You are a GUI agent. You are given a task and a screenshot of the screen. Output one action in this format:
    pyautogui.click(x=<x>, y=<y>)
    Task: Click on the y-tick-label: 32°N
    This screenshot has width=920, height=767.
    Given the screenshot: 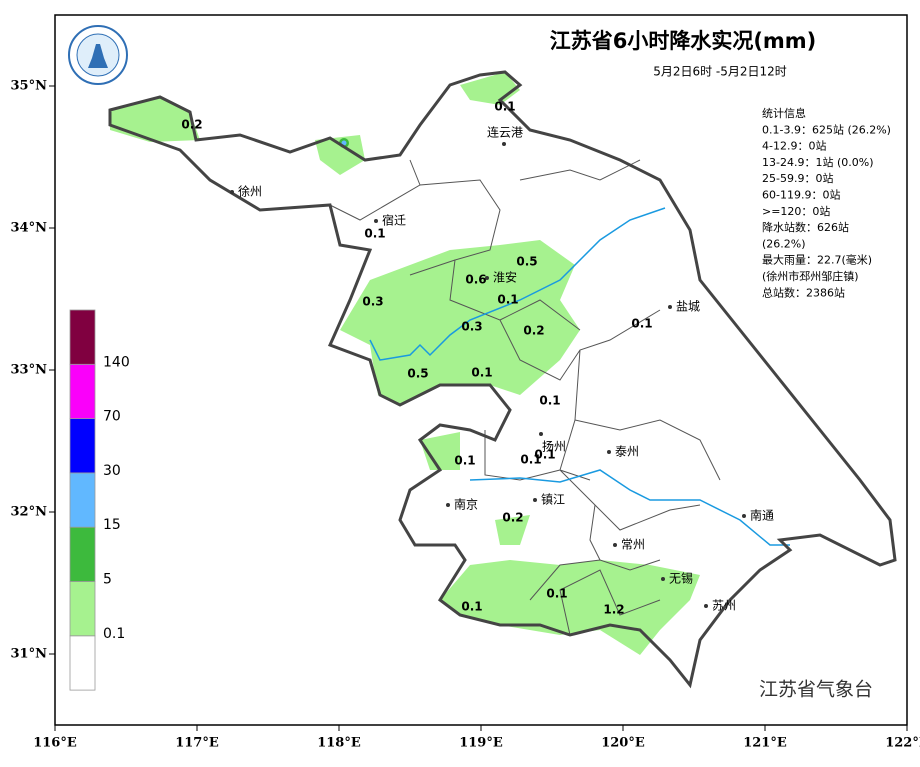 What is the action you would take?
    pyautogui.click(x=29, y=512)
    